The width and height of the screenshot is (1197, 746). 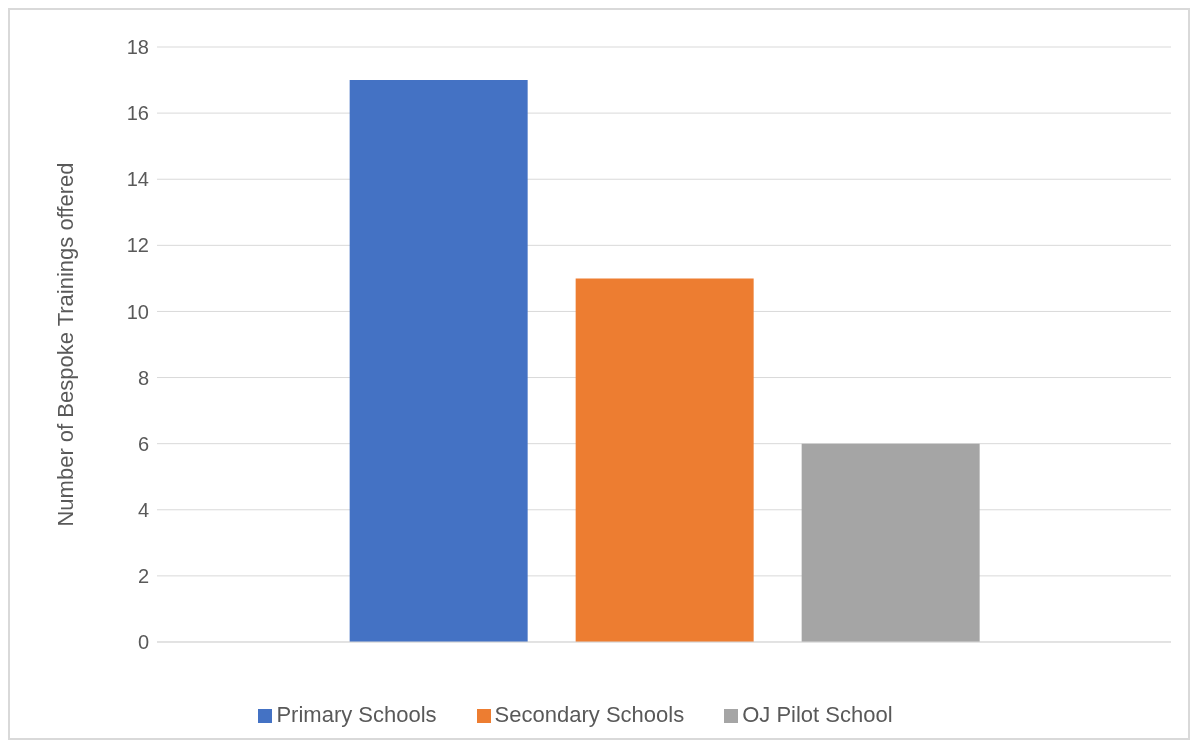 What do you see at coordinates (65, 344) in the screenshot?
I see `y-axis-title: Number of Bespoke Trainings offered` at bounding box center [65, 344].